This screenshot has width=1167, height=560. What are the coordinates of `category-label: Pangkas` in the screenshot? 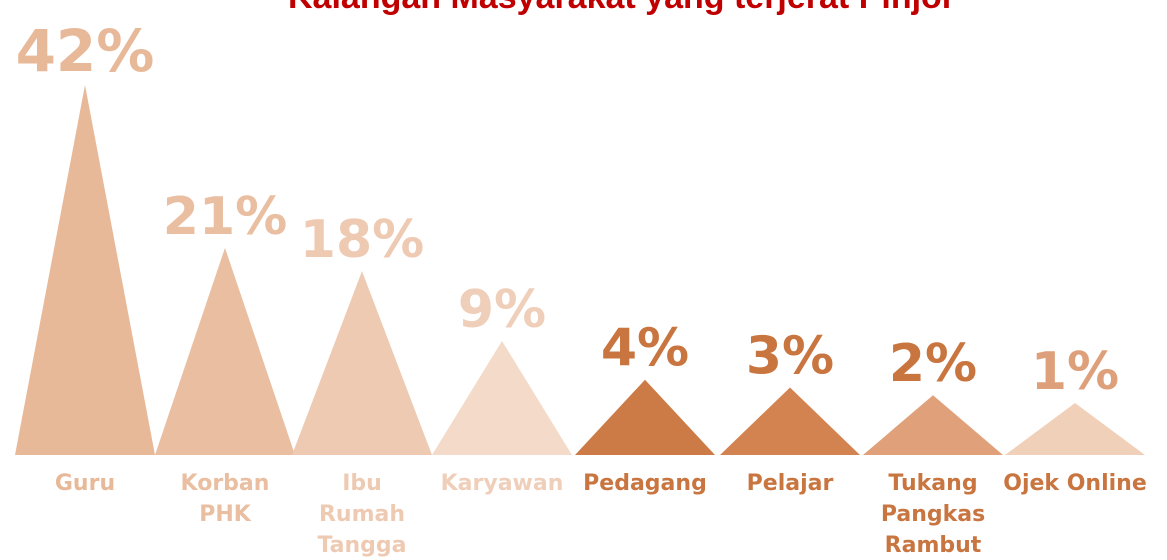 It's located at (933, 514).